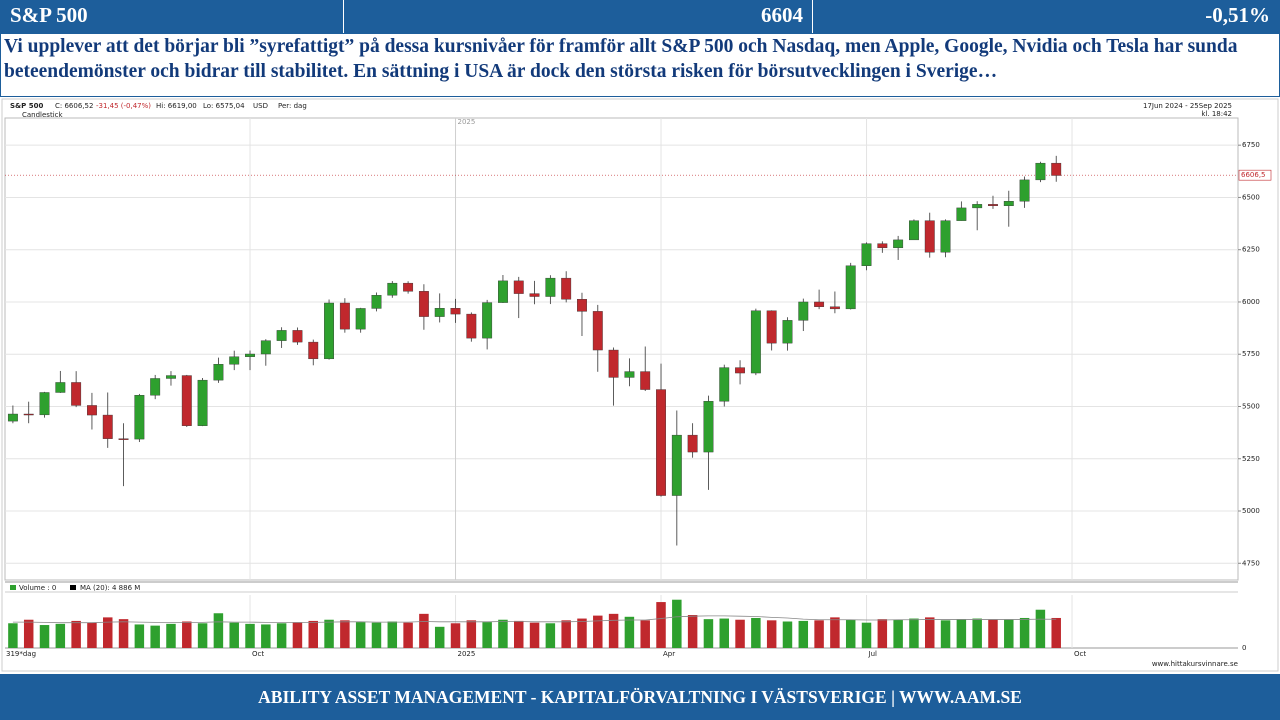  What do you see at coordinates (258, 654) in the screenshot?
I see `x-tick-label: Oct` at bounding box center [258, 654].